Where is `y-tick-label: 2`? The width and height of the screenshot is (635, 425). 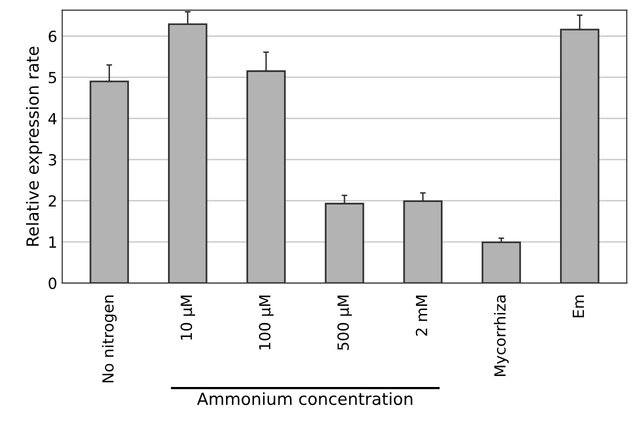 y-tick-label: 2 is located at coordinates (52, 201).